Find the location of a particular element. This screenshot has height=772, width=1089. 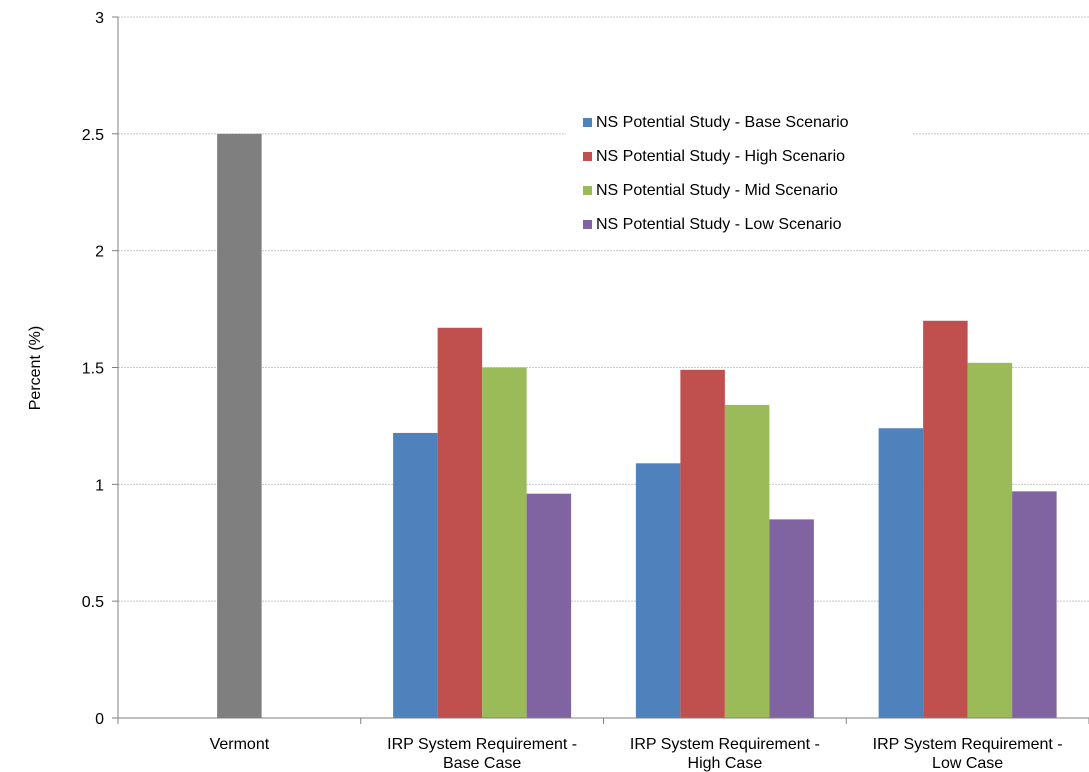

y-tick-label: 2 is located at coordinates (99, 252).